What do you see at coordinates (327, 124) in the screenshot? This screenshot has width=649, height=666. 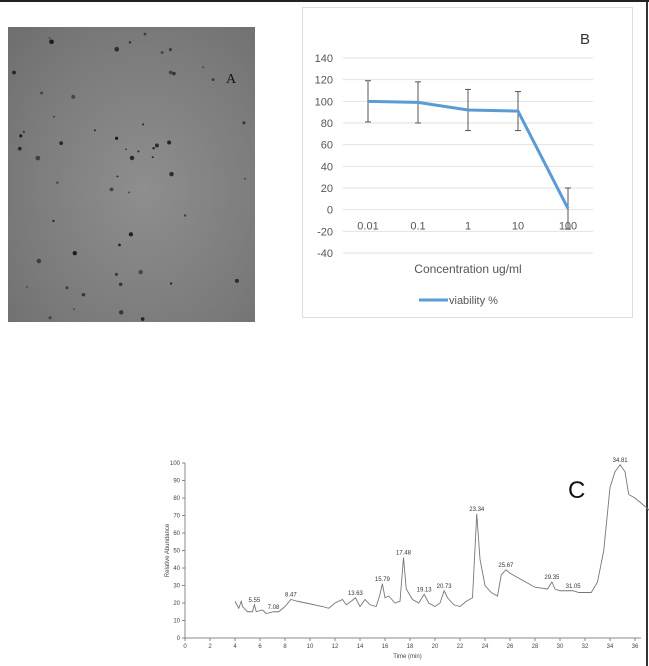 I see `y-tick-label: 80` at bounding box center [327, 124].